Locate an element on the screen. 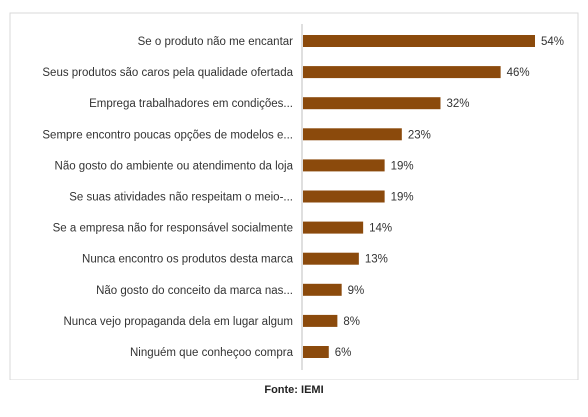  value-label: 23% is located at coordinates (419, 135).